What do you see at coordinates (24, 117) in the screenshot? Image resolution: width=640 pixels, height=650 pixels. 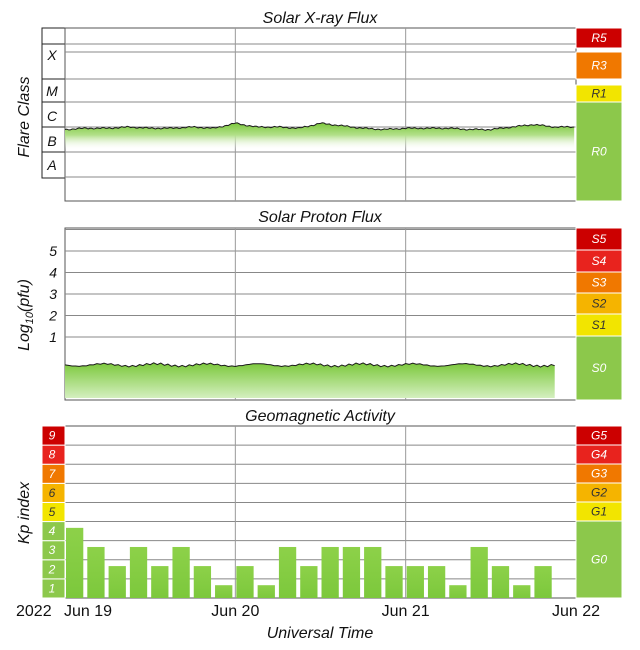 I see `xray-y-axis-label: Flare Class` at bounding box center [24, 117].